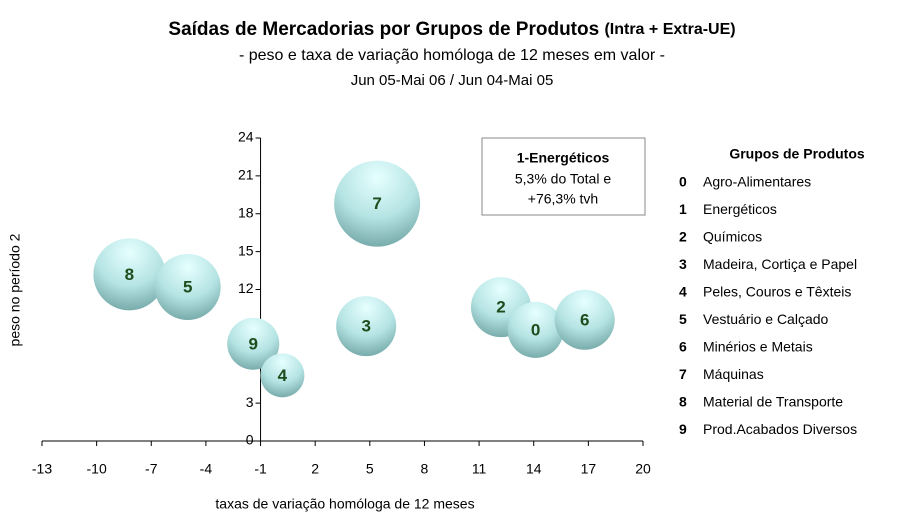 This screenshot has height=515, width=904. What do you see at coordinates (777, 292) in the screenshot?
I see `legend-name: Peles, Couros e Têxteis` at bounding box center [777, 292].